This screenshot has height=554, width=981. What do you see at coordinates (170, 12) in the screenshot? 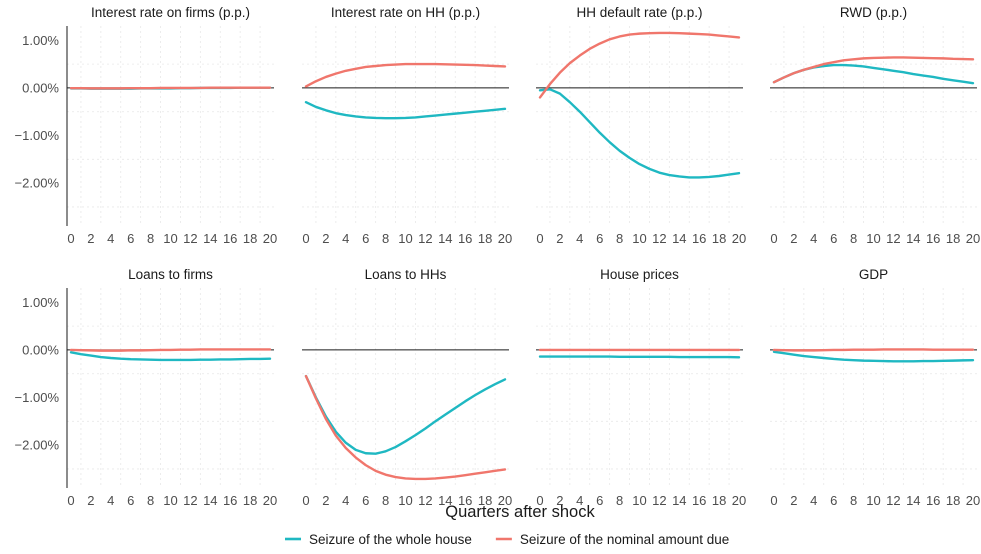
I see `panel-title: Interest rate on firms (p.p.)` at bounding box center [170, 12].